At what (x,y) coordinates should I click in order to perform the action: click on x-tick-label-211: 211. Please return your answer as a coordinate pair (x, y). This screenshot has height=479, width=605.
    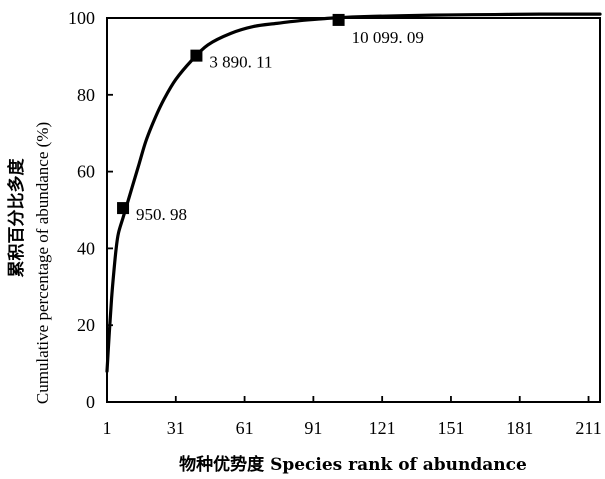
    Looking at the image, I should click on (588, 428).